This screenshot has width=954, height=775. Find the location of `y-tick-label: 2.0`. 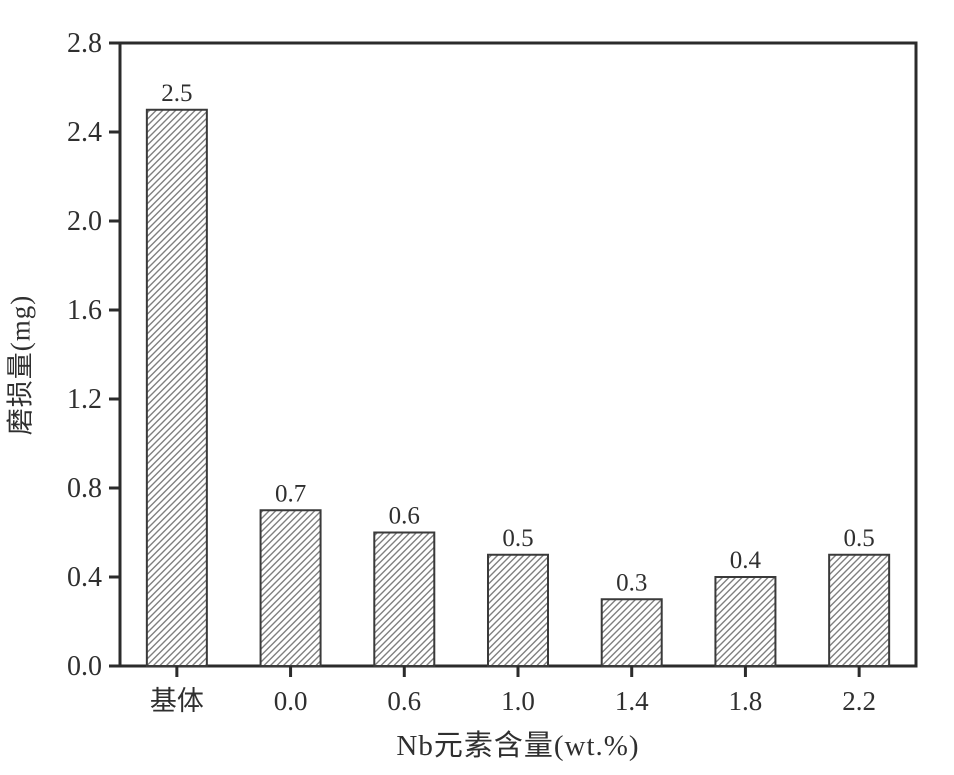

y-tick-label: 2.0 is located at coordinates (84, 221).